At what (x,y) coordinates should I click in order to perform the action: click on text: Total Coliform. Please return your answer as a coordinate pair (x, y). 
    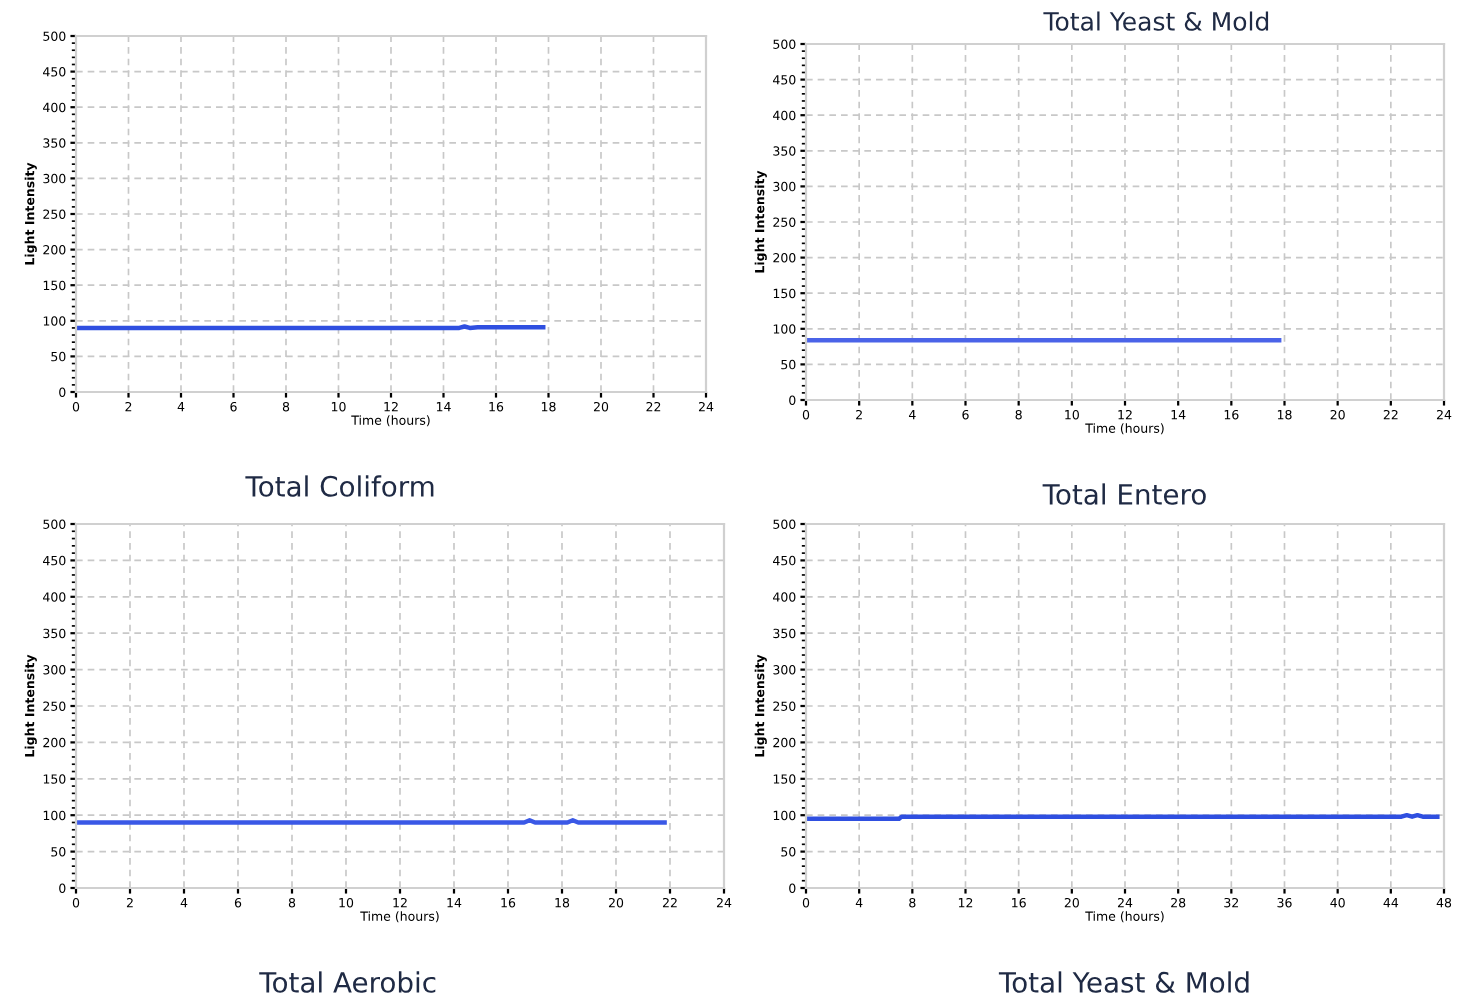
    Looking at the image, I should click on (339, 486).